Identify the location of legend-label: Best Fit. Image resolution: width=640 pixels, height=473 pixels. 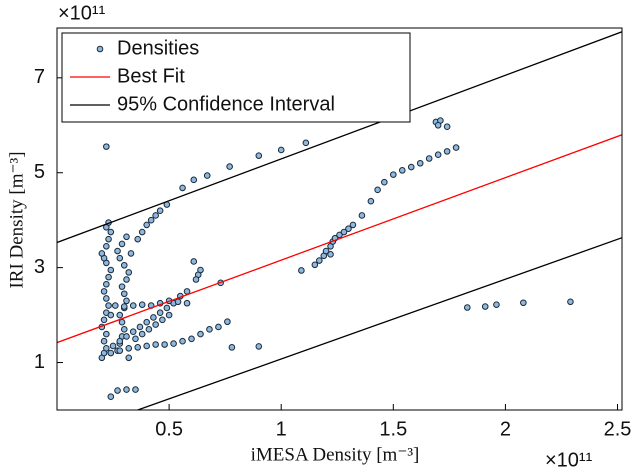
(151, 76).